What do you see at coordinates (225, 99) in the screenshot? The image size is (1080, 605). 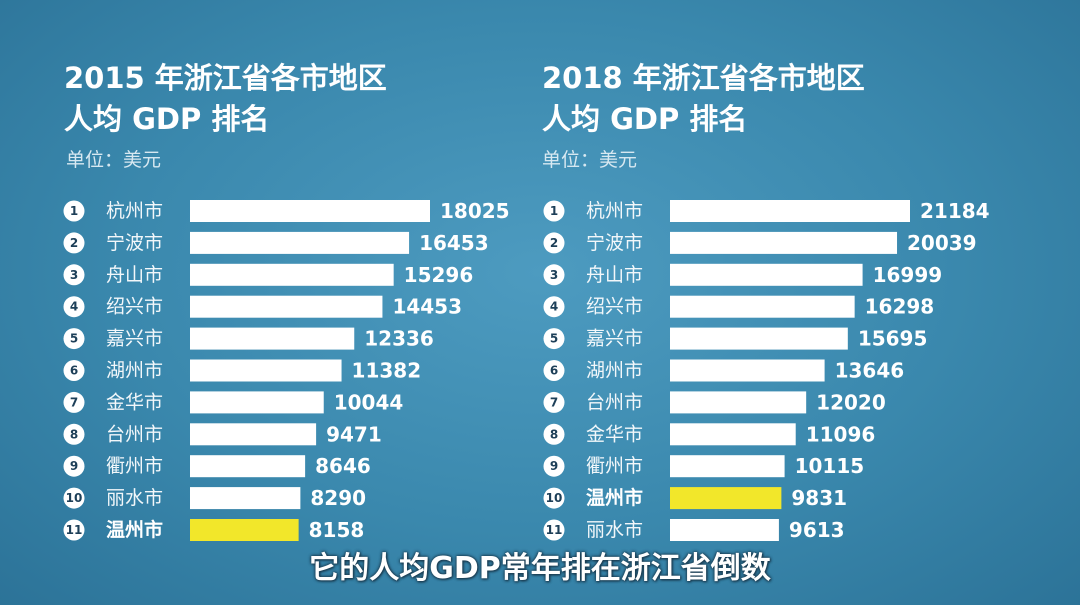 I see `chart-title: 2015 年浙江省各市地区 人均 GDP 排名` at bounding box center [225, 99].